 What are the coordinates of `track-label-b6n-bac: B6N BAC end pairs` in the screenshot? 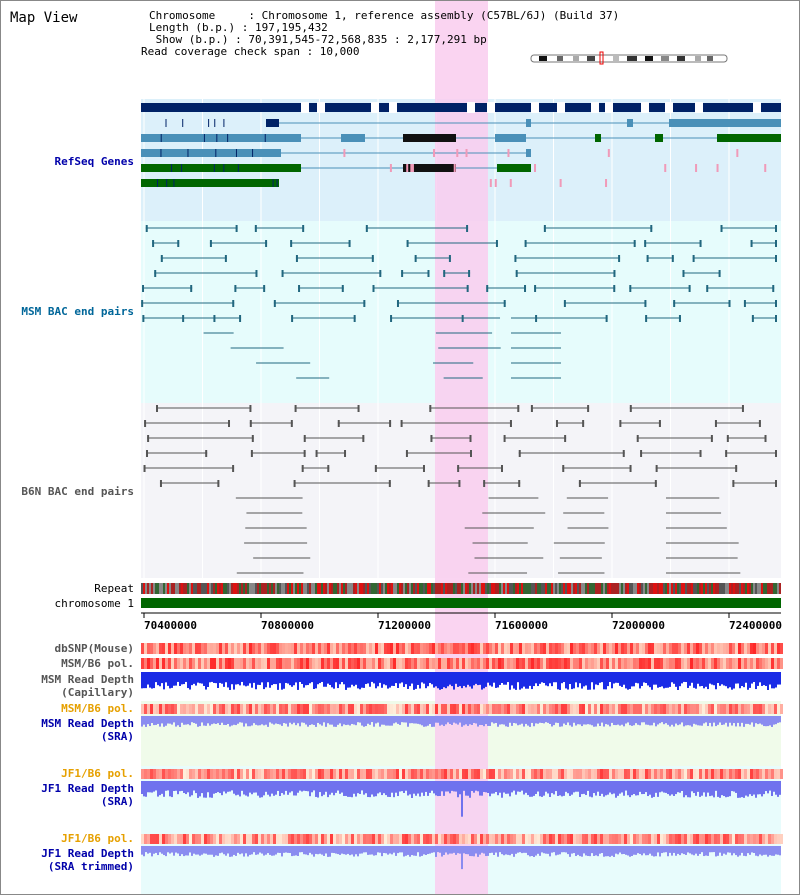 It's located at (77, 491).